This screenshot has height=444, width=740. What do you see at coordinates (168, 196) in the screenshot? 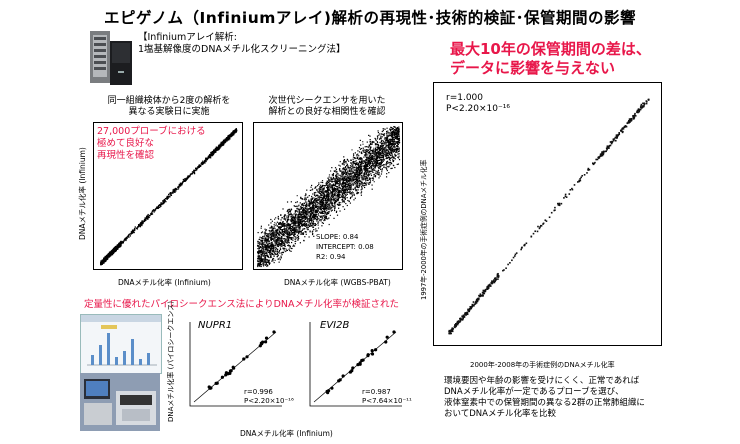
I see `reproducibility-scatter-plot` at bounding box center [168, 196].